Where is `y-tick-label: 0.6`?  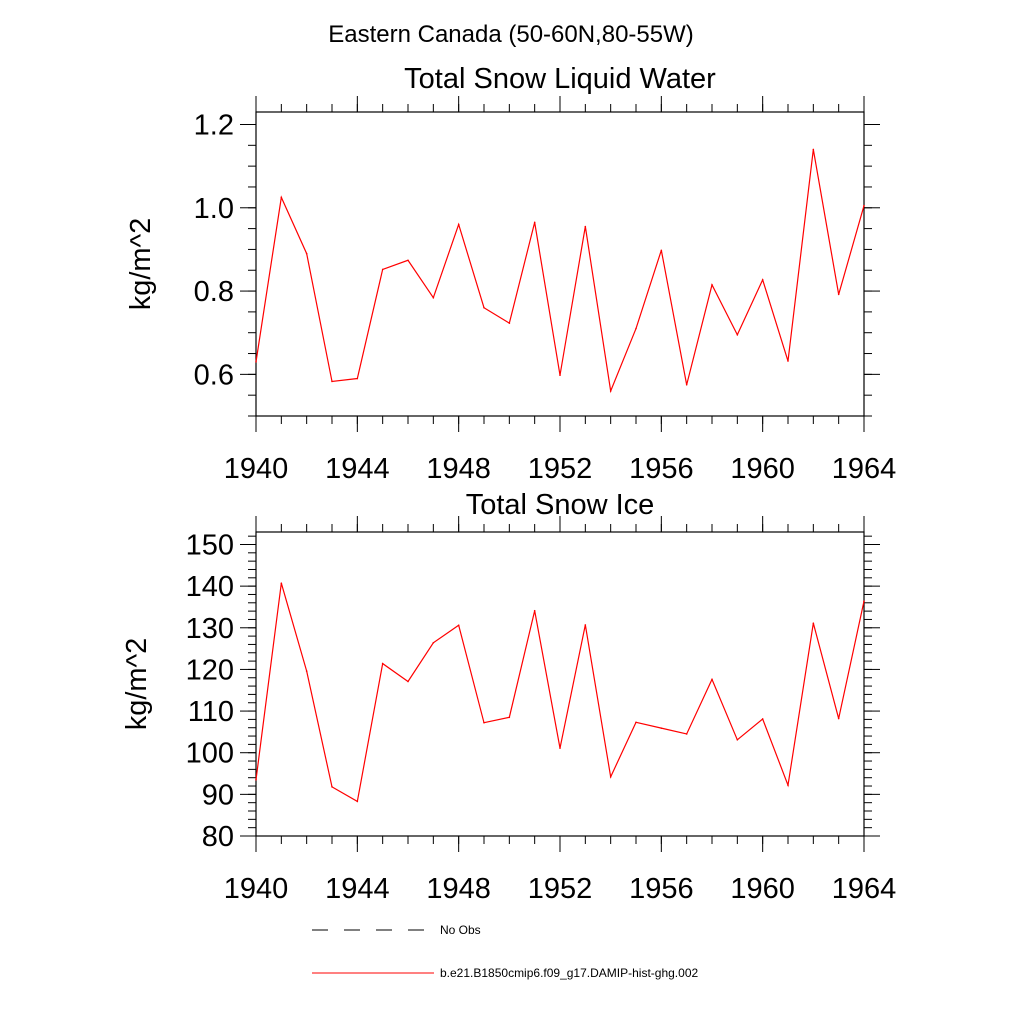
y-tick-label: 0.6 is located at coordinates (214, 375).